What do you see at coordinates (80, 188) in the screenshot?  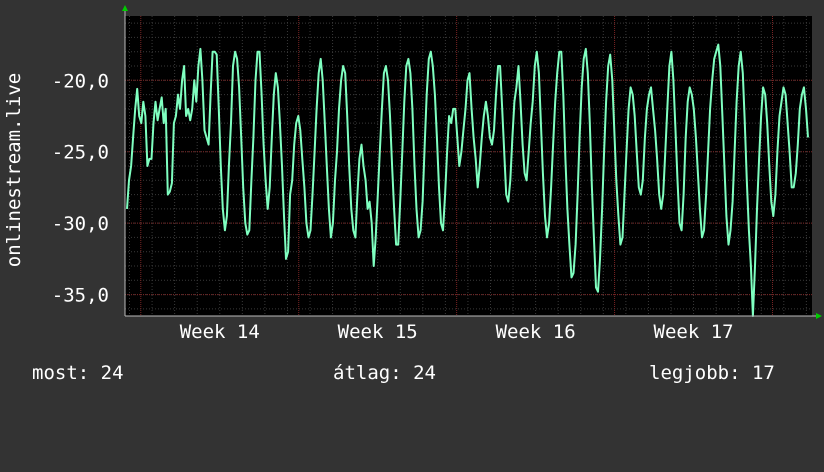 I see `y-tick-labels: -20,0 -25,0 -30,0 -35,0` at bounding box center [80, 188].